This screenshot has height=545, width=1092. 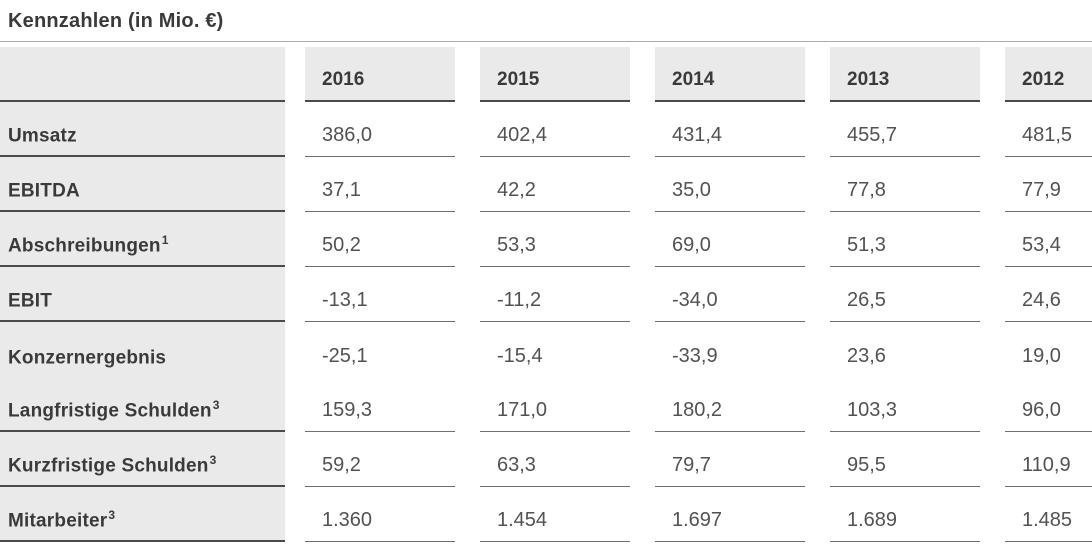 I want to click on value-cell: -33,9, so click(x=730, y=349).